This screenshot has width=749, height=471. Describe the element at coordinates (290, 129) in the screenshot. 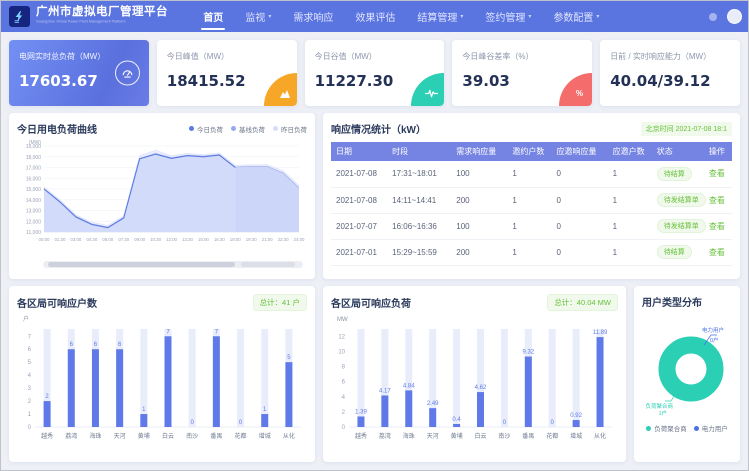

I see `legend-item-2: 昨日负荷` at that location.